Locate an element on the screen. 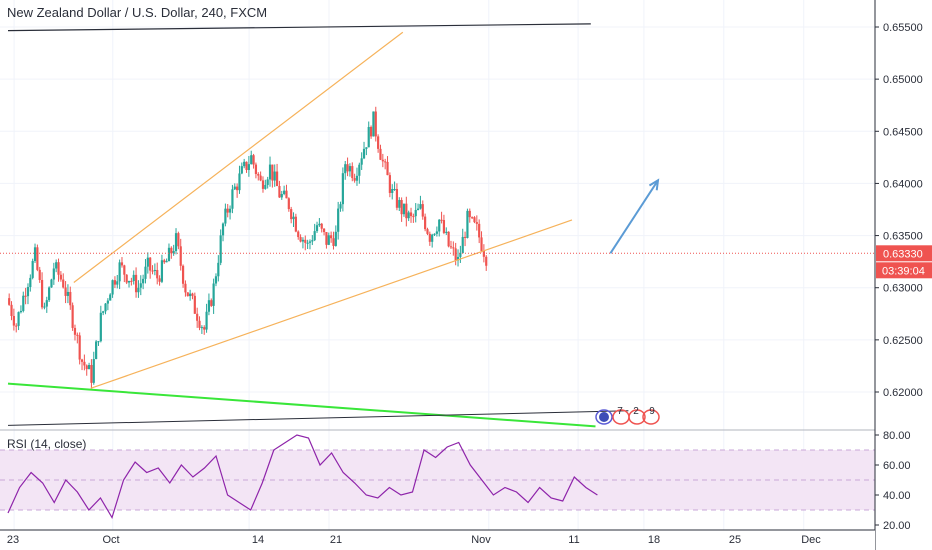  black-top-line is located at coordinates (299, 27).